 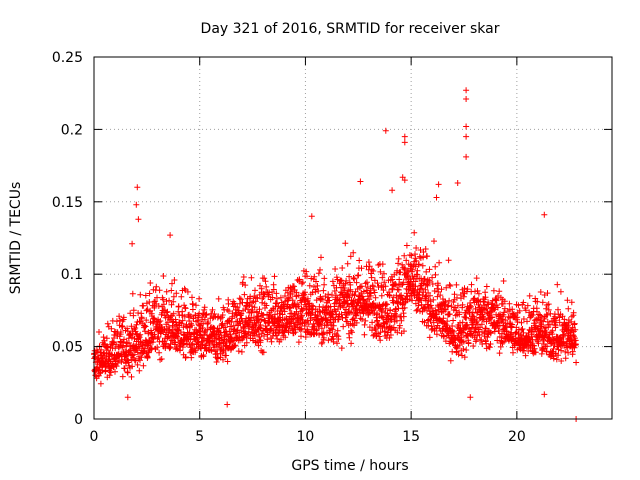 What do you see at coordinates (16, 238) in the screenshot?
I see `y-axis-label: SRMTID / TECUs` at bounding box center [16, 238].